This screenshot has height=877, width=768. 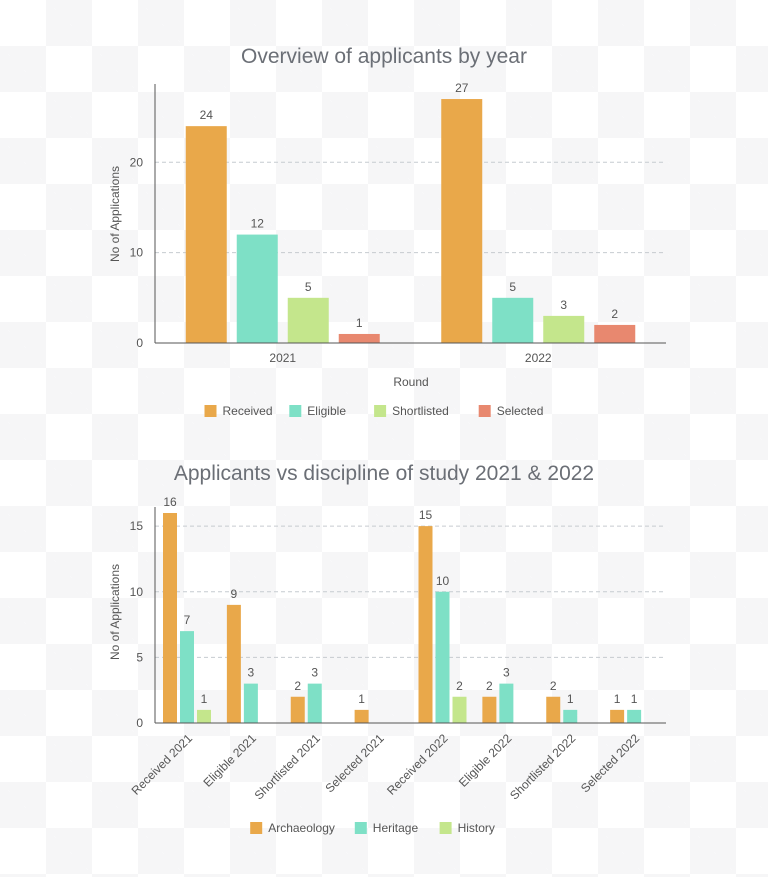 I want to click on x-tick-label: Eligible 2022, so click(x=485, y=760).